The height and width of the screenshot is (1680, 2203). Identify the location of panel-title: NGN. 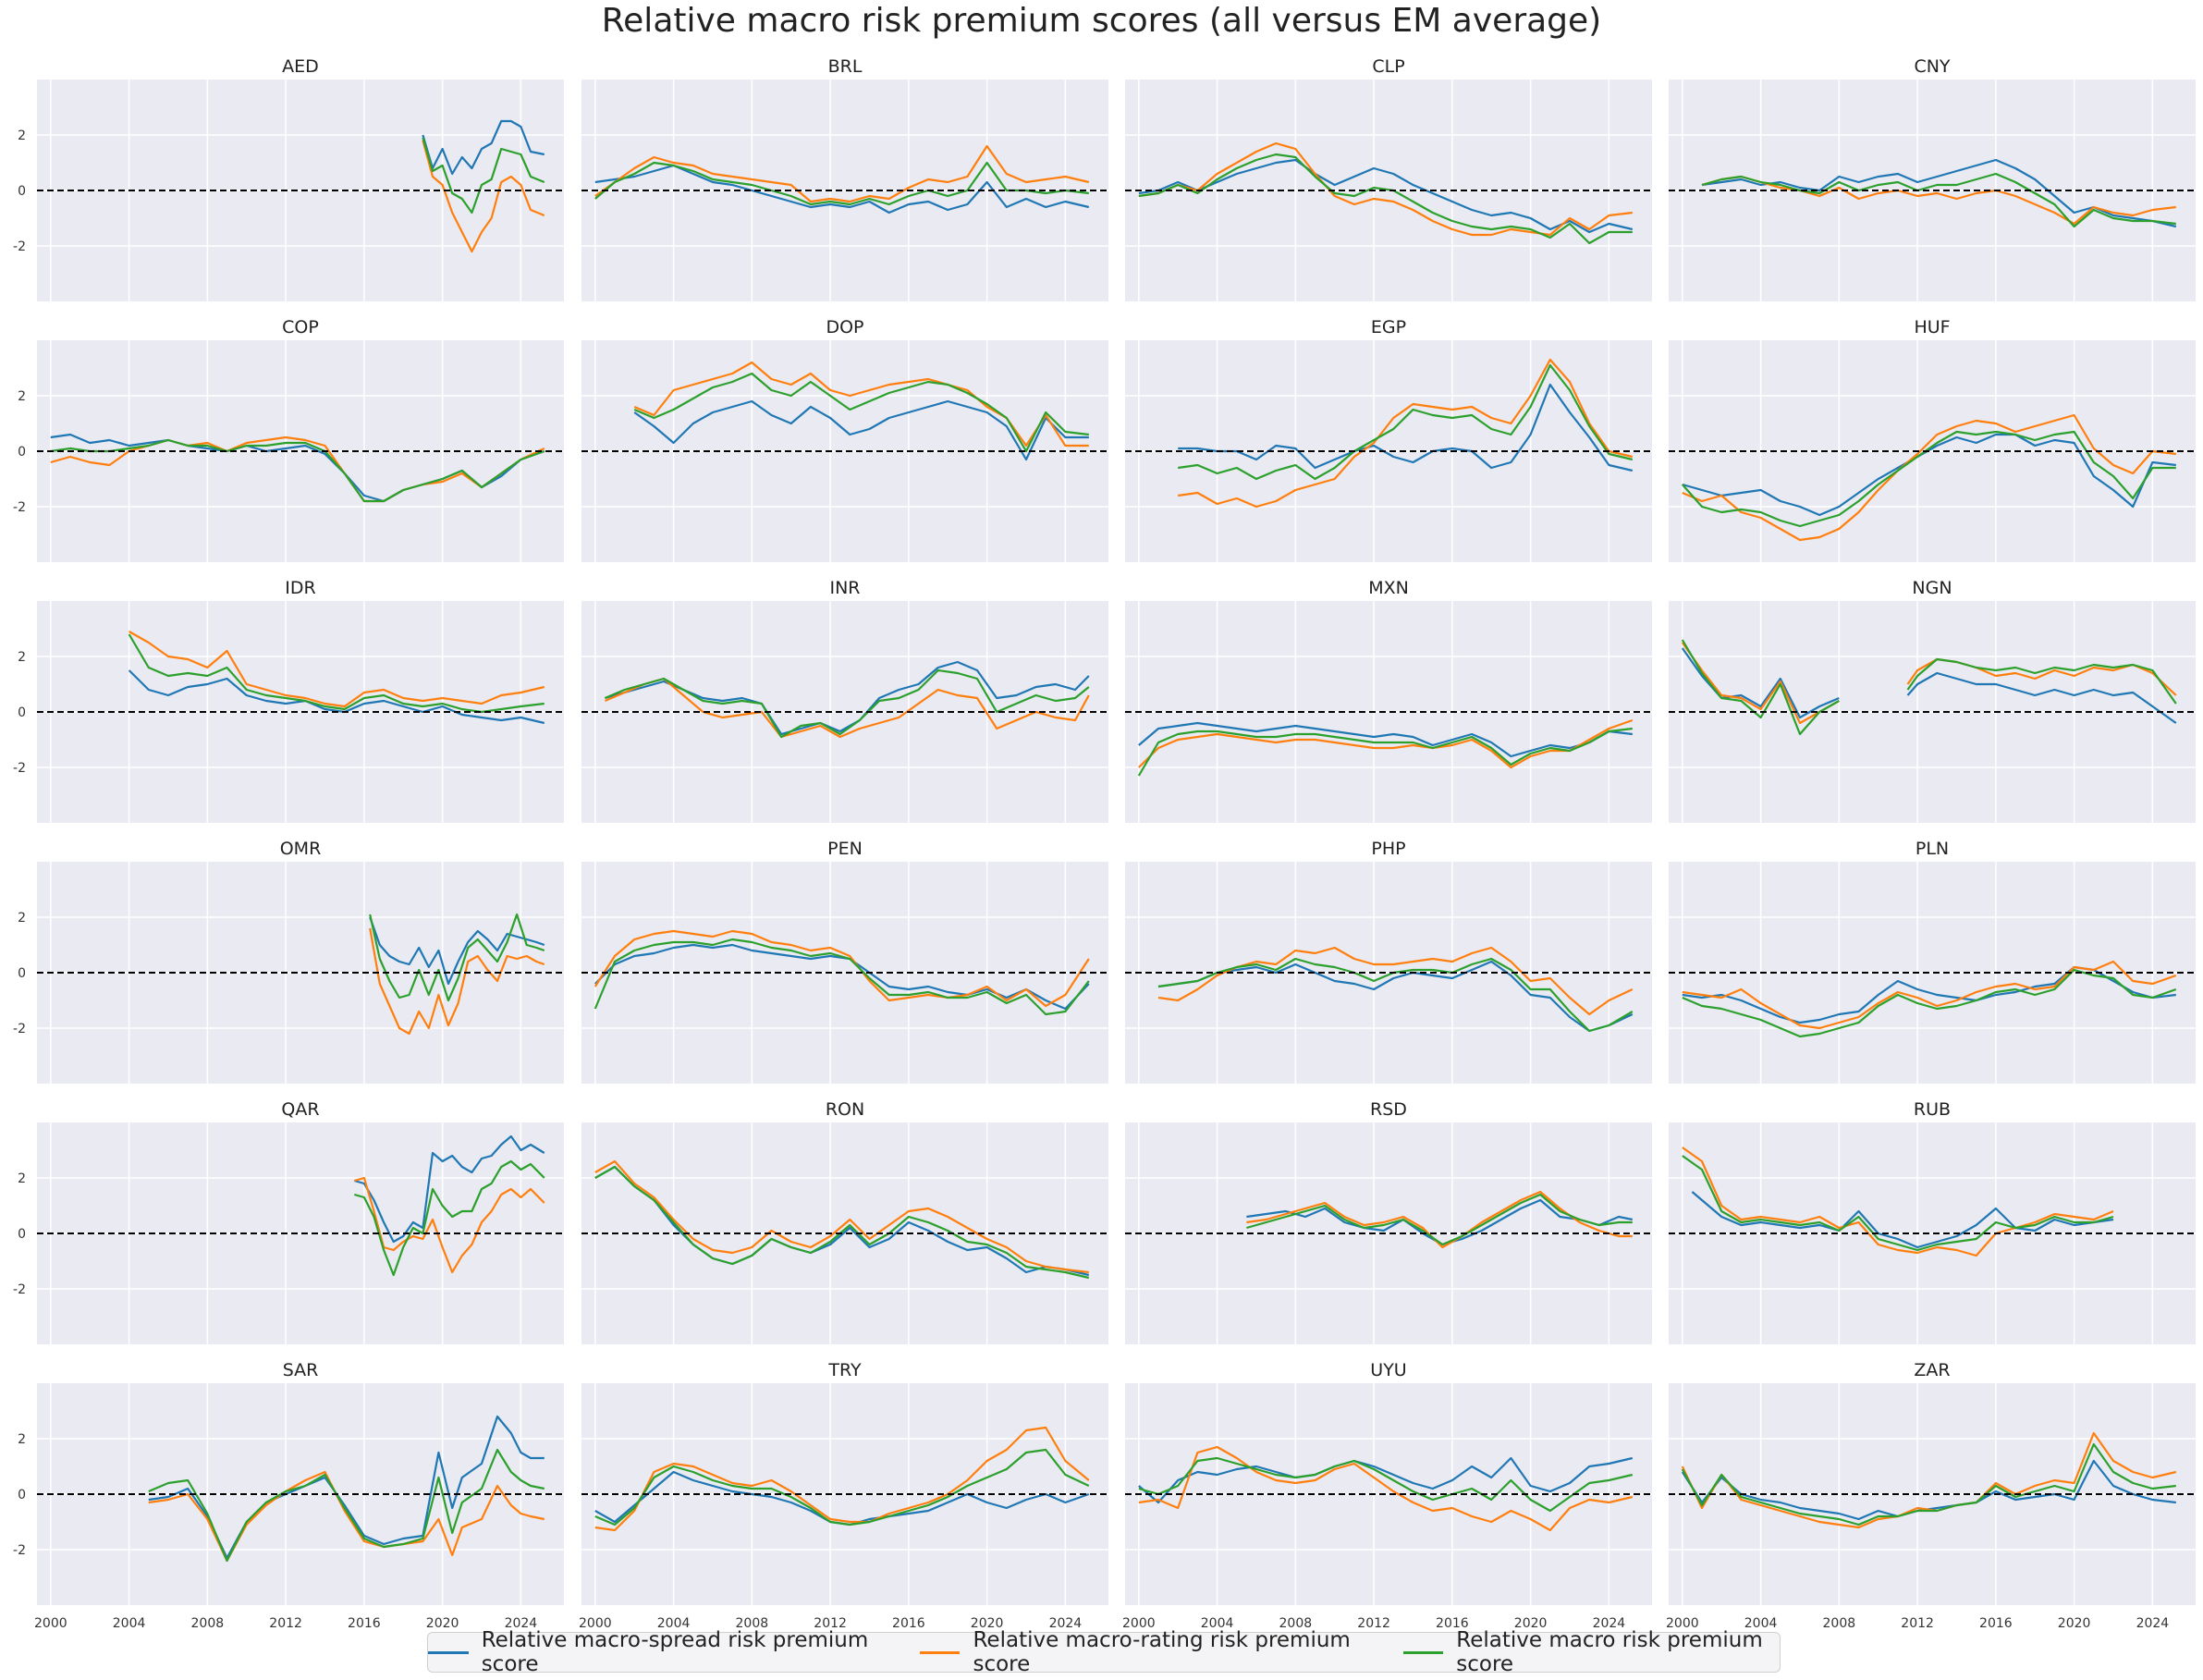
(1932, 588).